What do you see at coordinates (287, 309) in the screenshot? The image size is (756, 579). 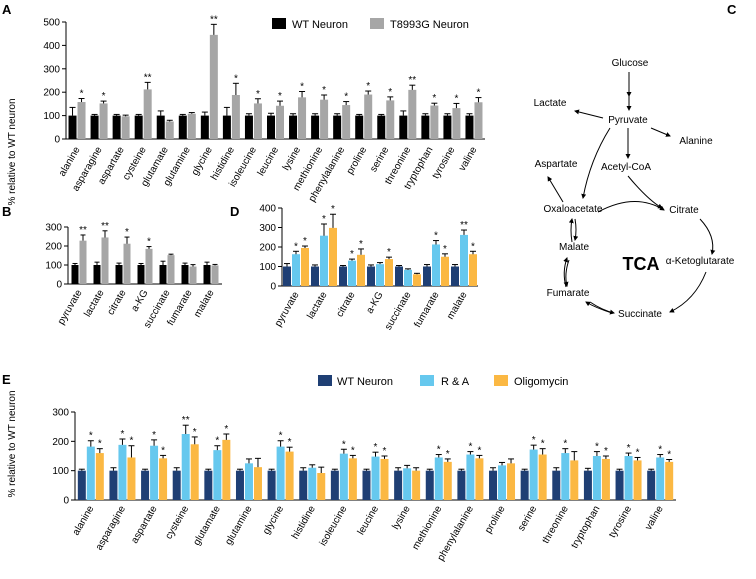 I see `category-label: pyruvate` at bounding box center [287, 309].